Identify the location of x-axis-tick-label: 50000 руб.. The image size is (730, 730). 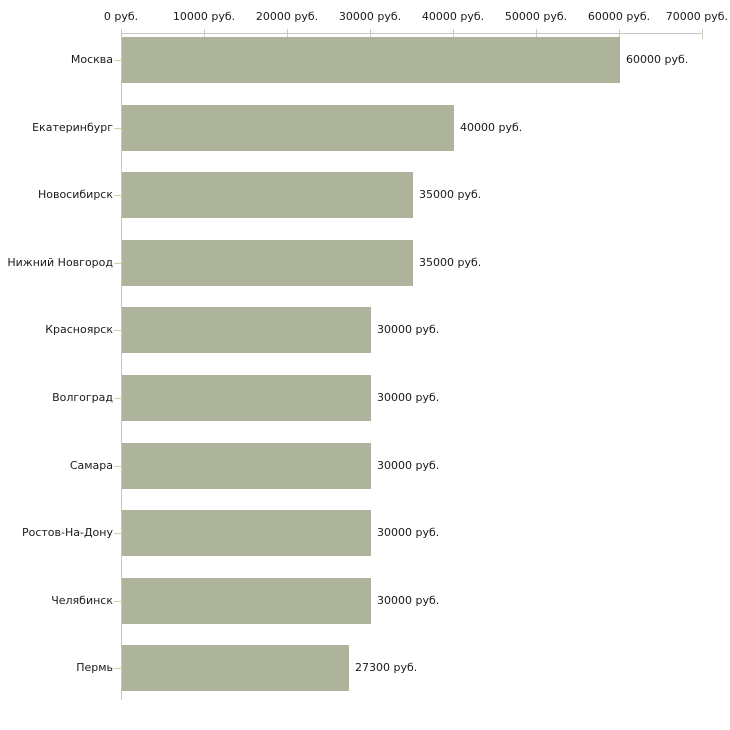
(536, 16).